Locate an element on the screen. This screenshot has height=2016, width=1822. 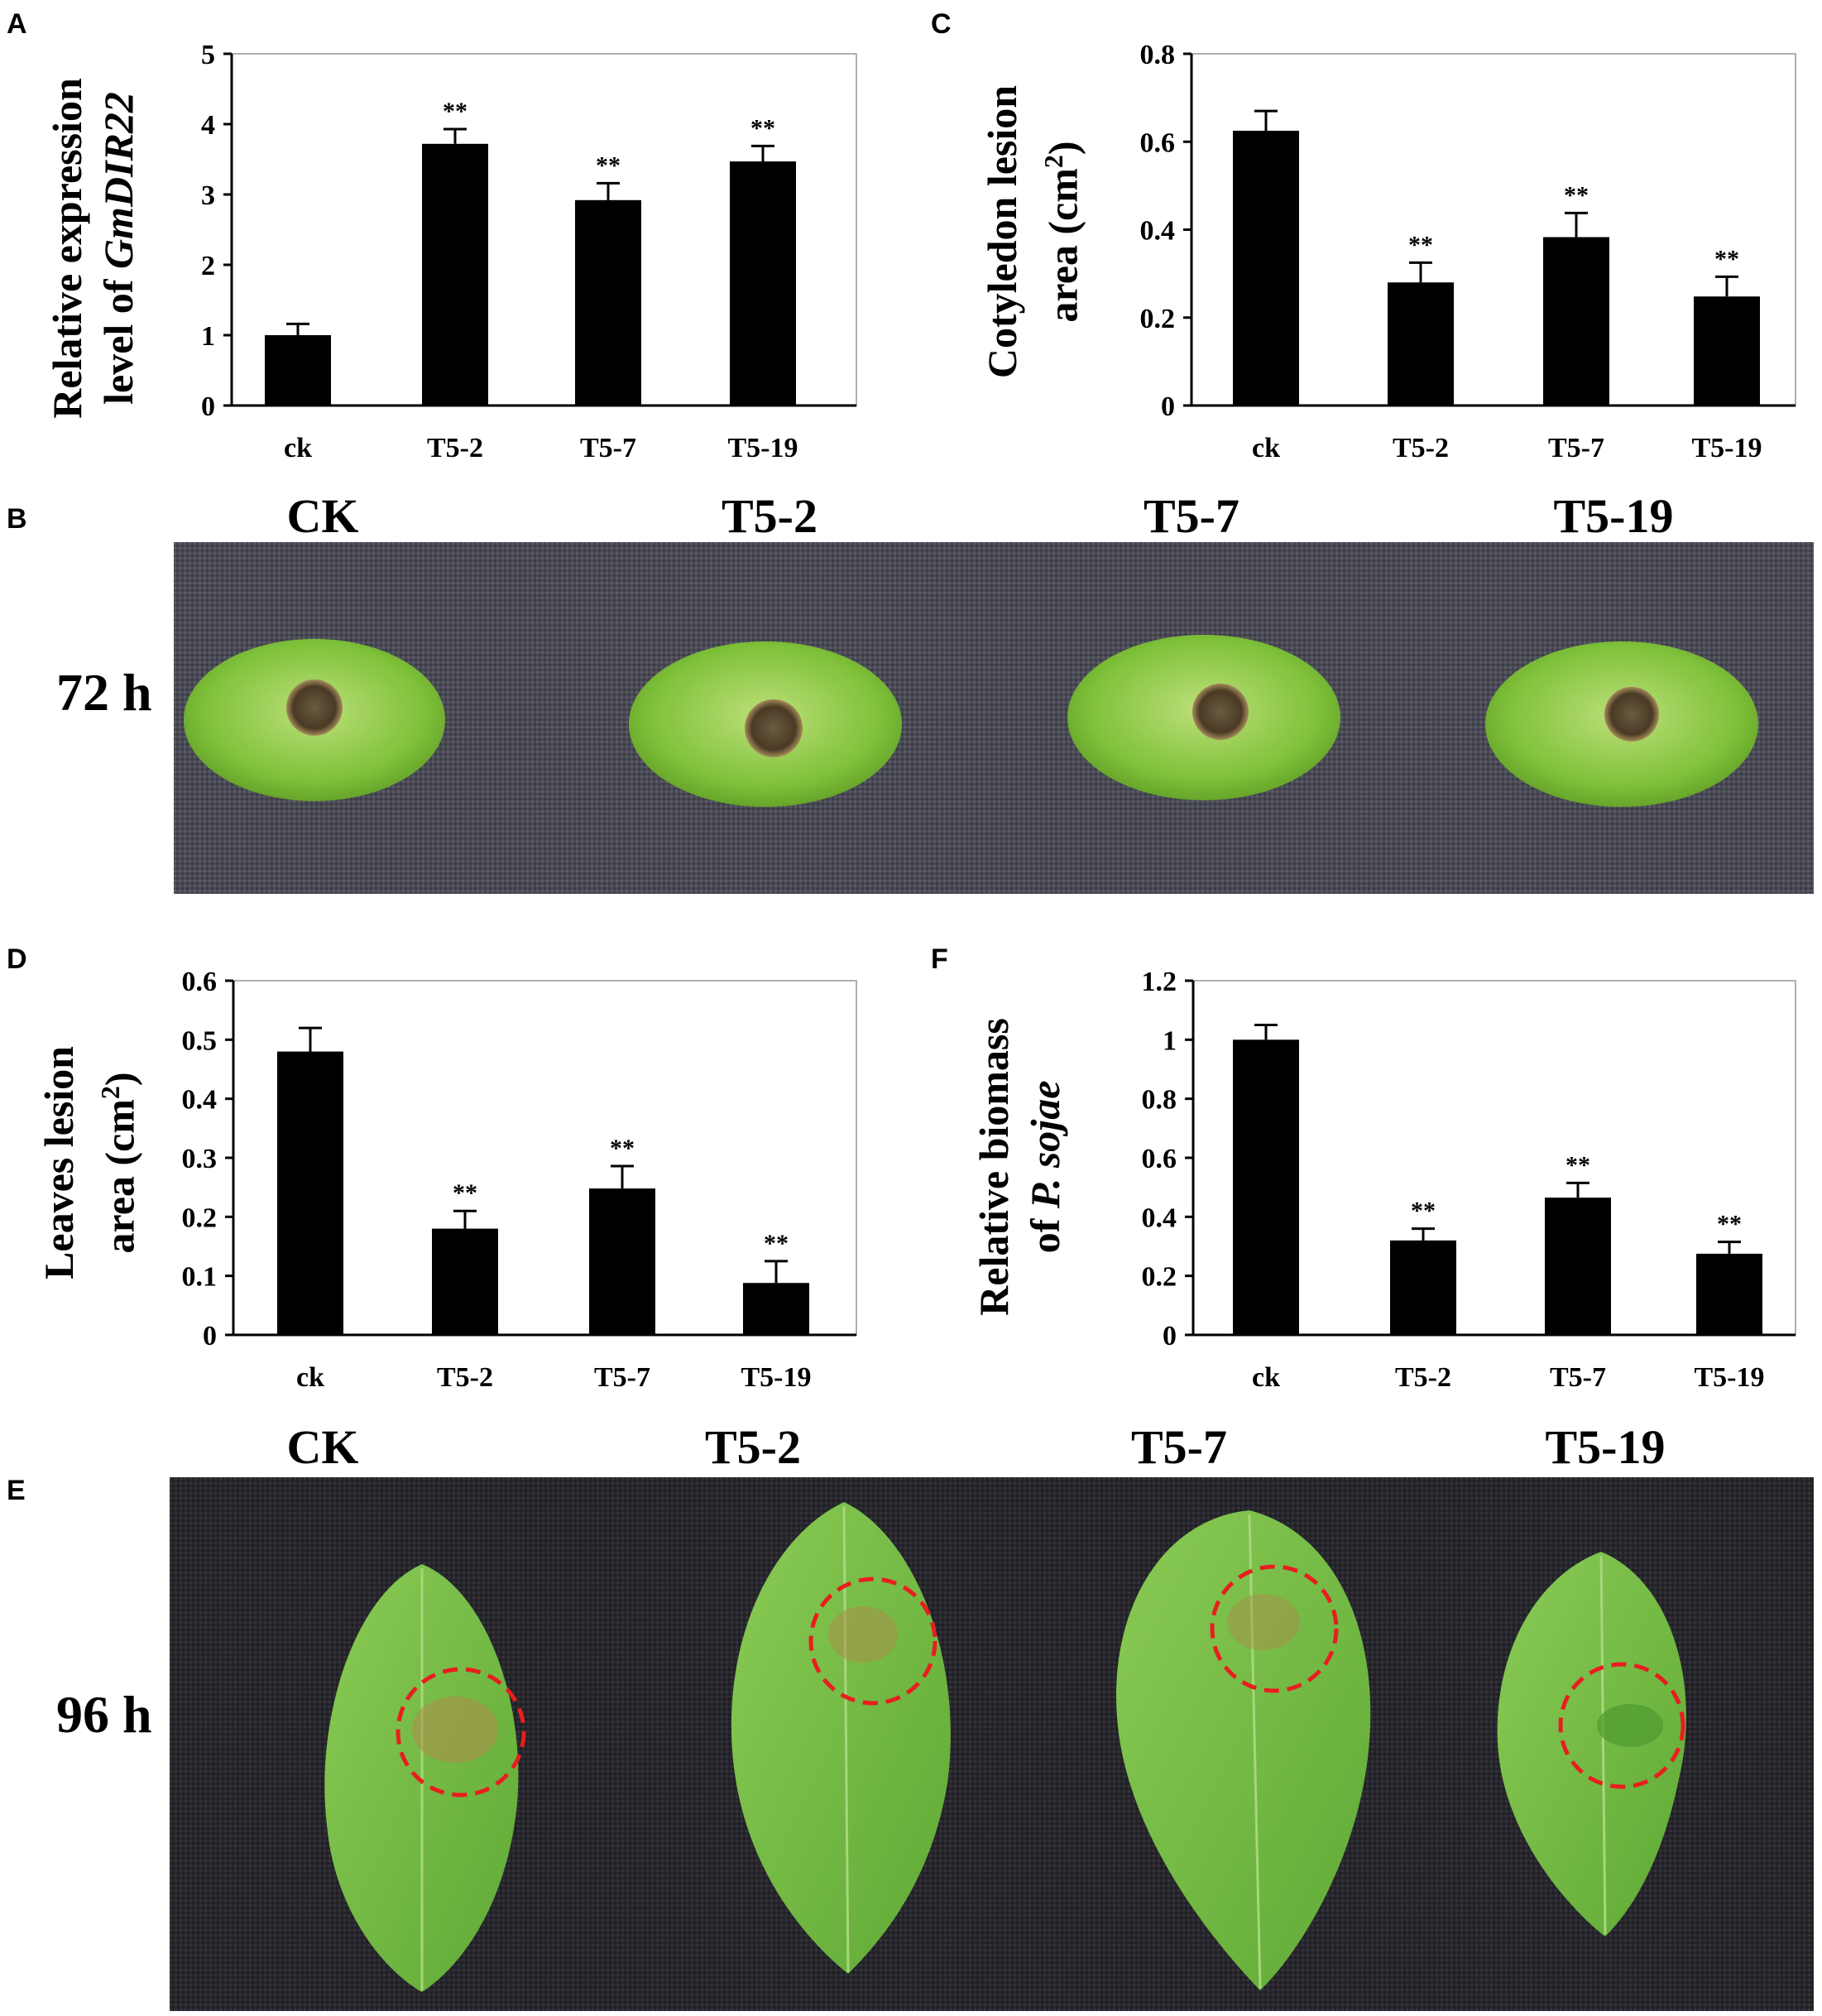
y-tick-label: 0.5 is located at coordinates (200, 1040).